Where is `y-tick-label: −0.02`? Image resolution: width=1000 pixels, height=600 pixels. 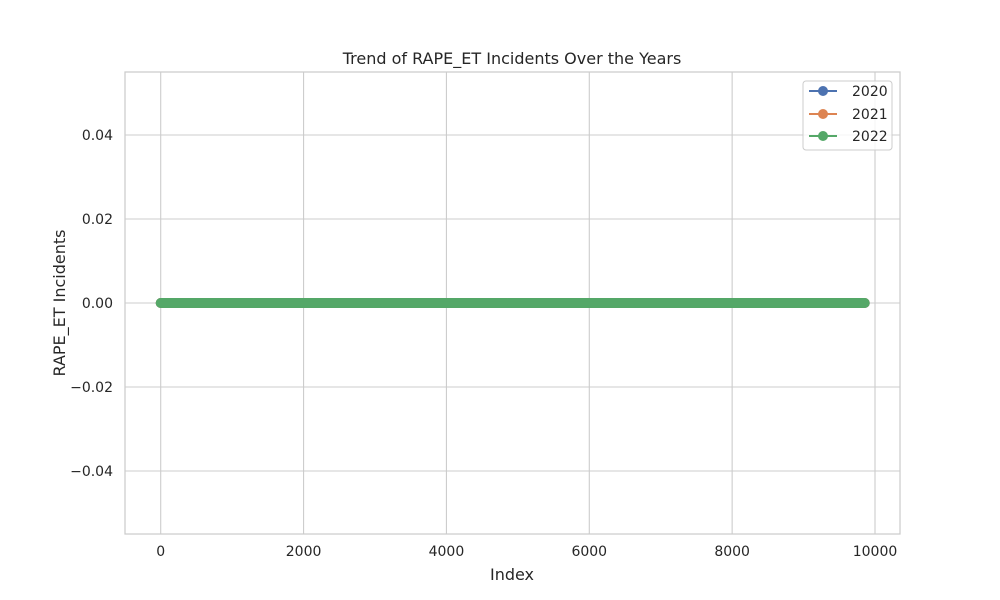 y-tick-label: −0.02 is located at coordinates (91, 388).